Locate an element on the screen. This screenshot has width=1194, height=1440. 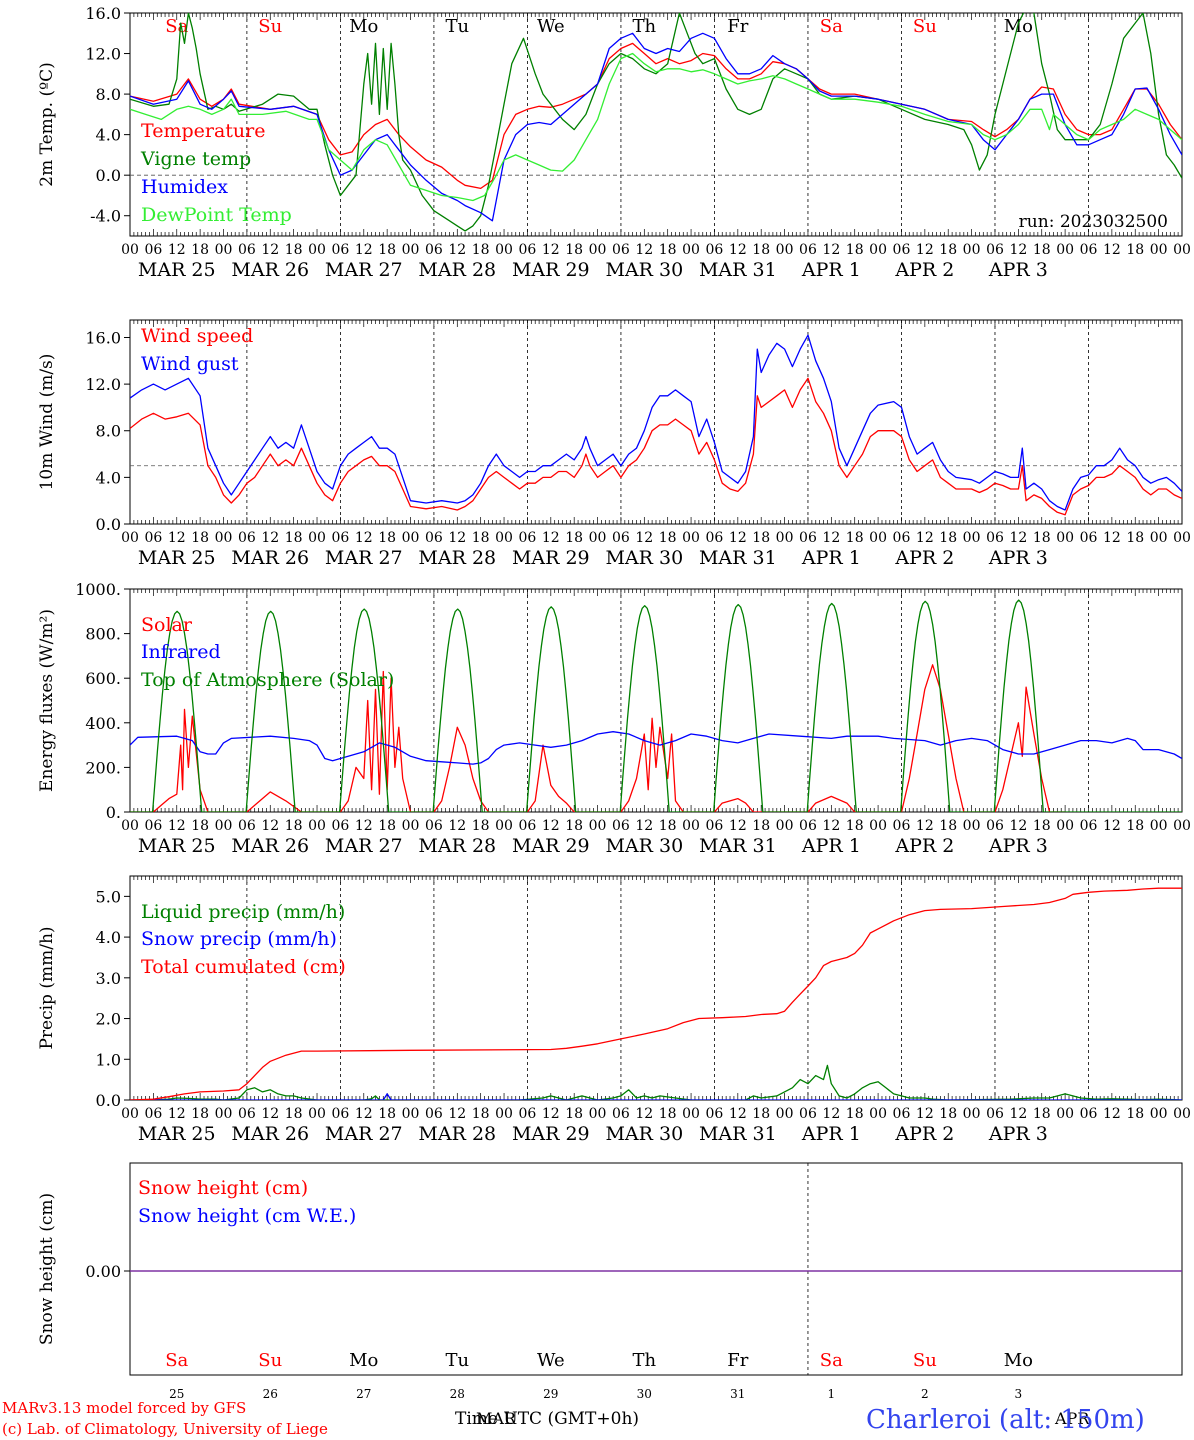
y-tick-label: 16.0 is located at coordinates (103, 337).